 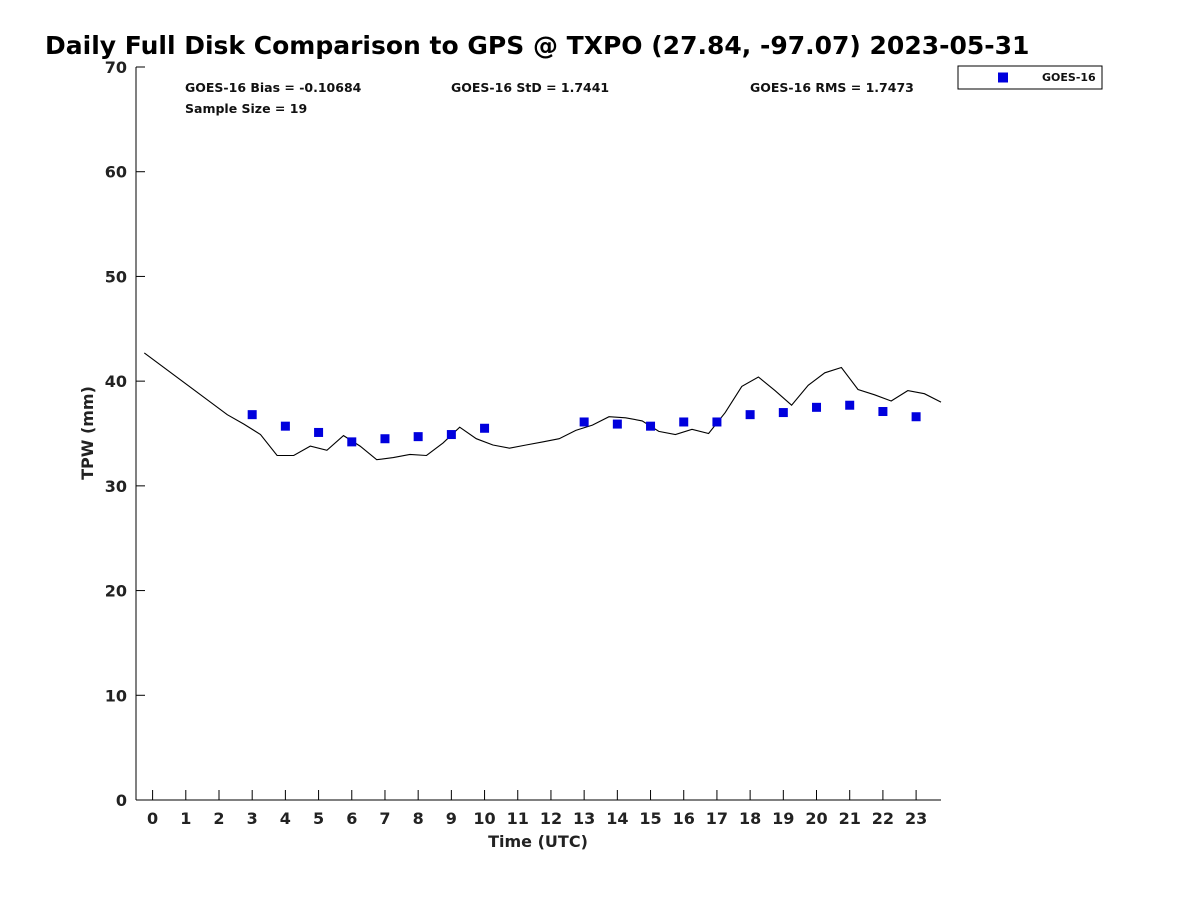 I want to click on x-tick-label: 4, so click(x=285, y=818).